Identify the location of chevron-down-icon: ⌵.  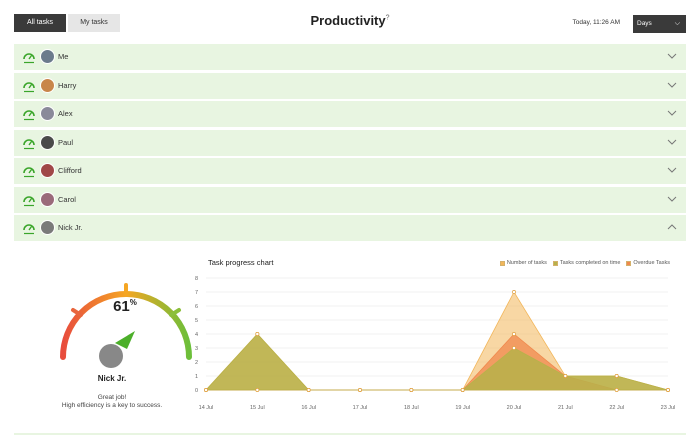
(677, 23).